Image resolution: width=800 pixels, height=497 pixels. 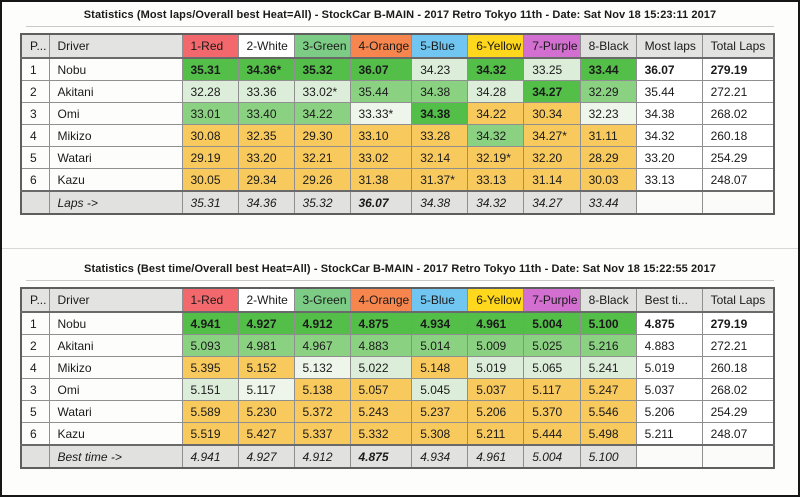 I want to click on value-cell: 5.519, so click(x=210, y=434).